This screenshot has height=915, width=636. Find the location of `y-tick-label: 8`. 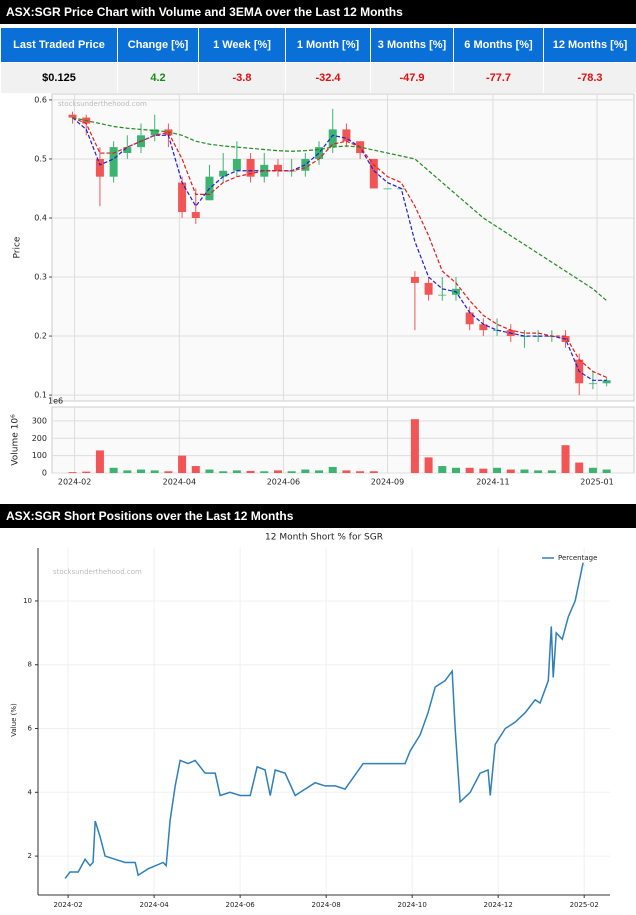

y-tick-label: 8 is located at coordinates (30, 665).